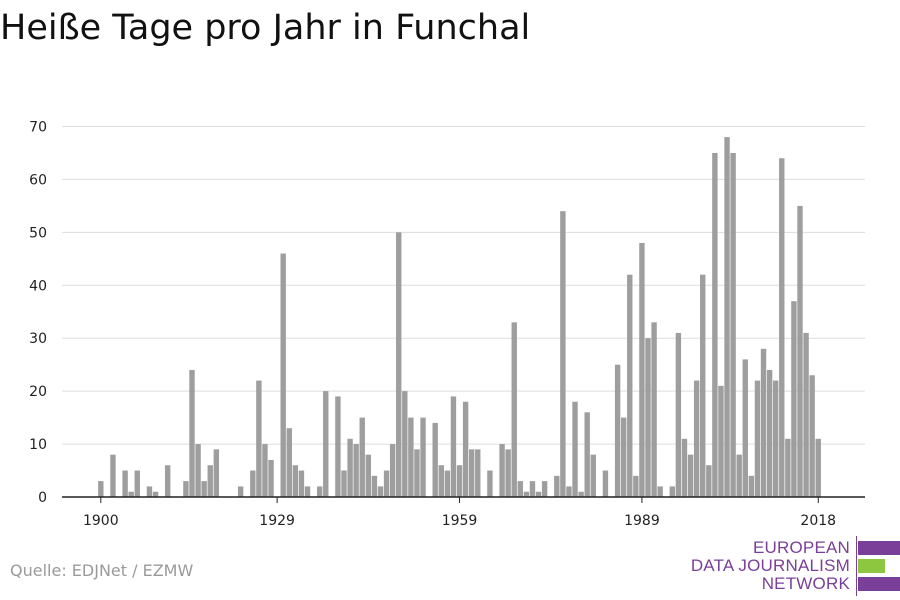 This screenshot has width=900, height=600. Describe the element at coordinates (131, 494) in the screenshot. I see `bar-1905` at that location.